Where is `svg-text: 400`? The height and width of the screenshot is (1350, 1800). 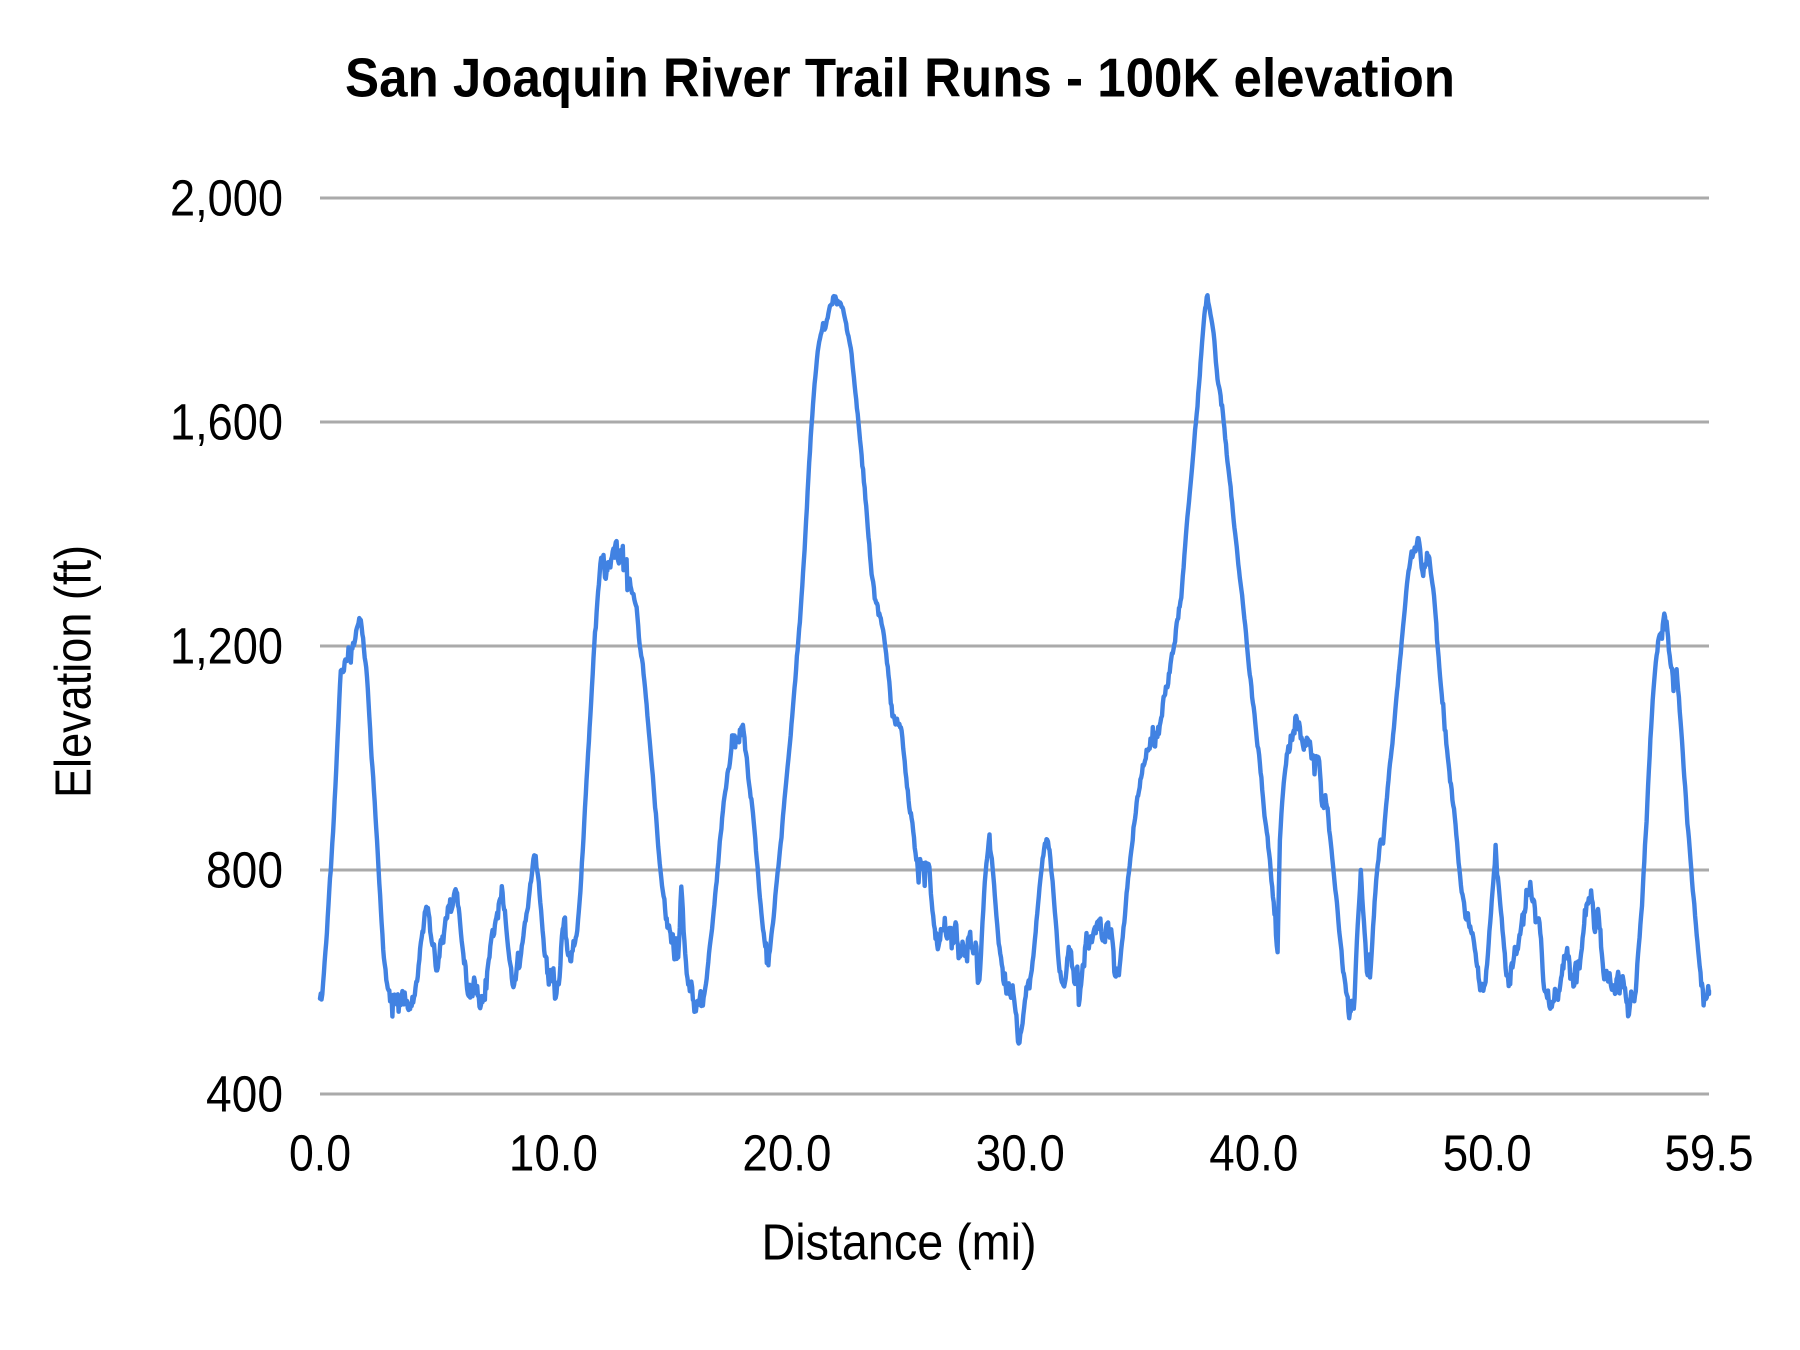 svg-text: 400 is located at coordinates (244, 1094).